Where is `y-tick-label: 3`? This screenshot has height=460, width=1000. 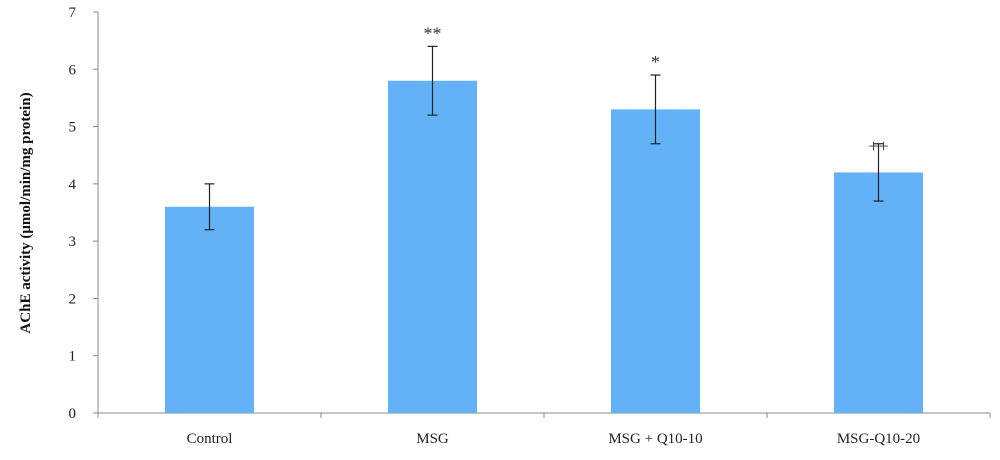
y-tick-label: 3 is located at coordinates (73, 242).